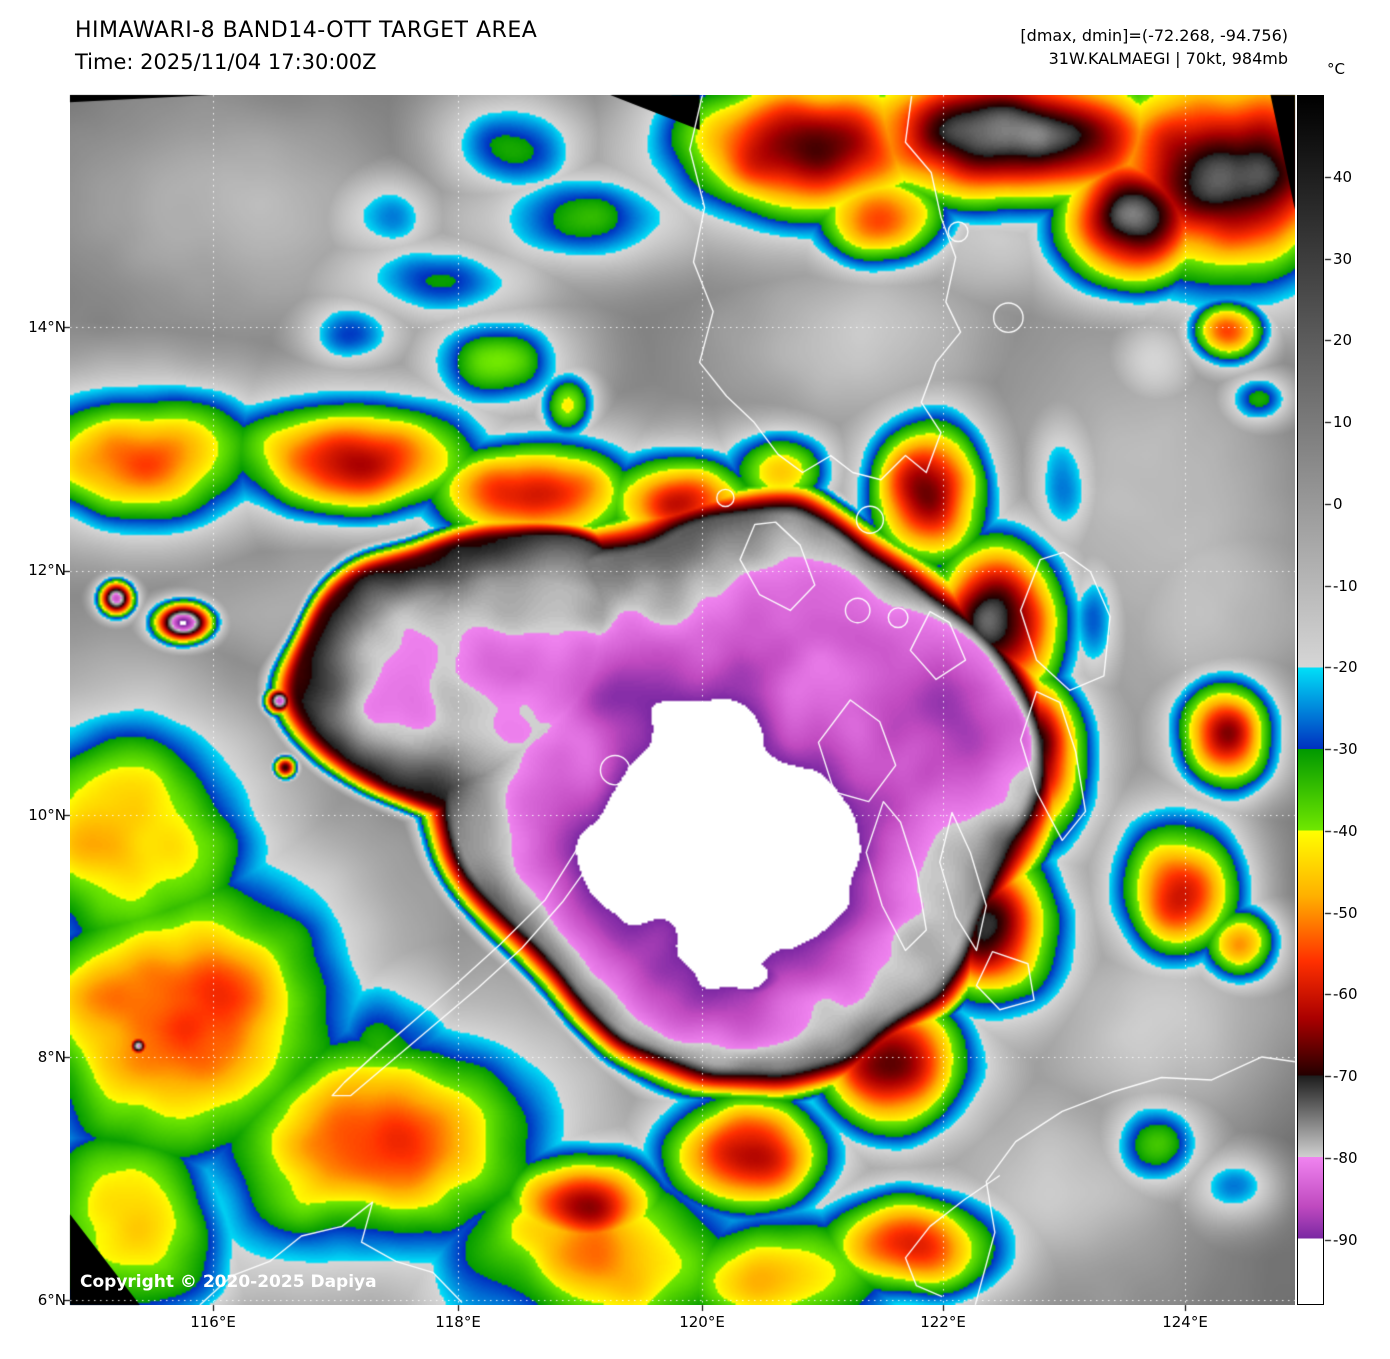  What do you see at coordinates (1343, 259) in the screenshot?
I see `colorbar-tick-30: 30` at bounding box center [1343, 259].